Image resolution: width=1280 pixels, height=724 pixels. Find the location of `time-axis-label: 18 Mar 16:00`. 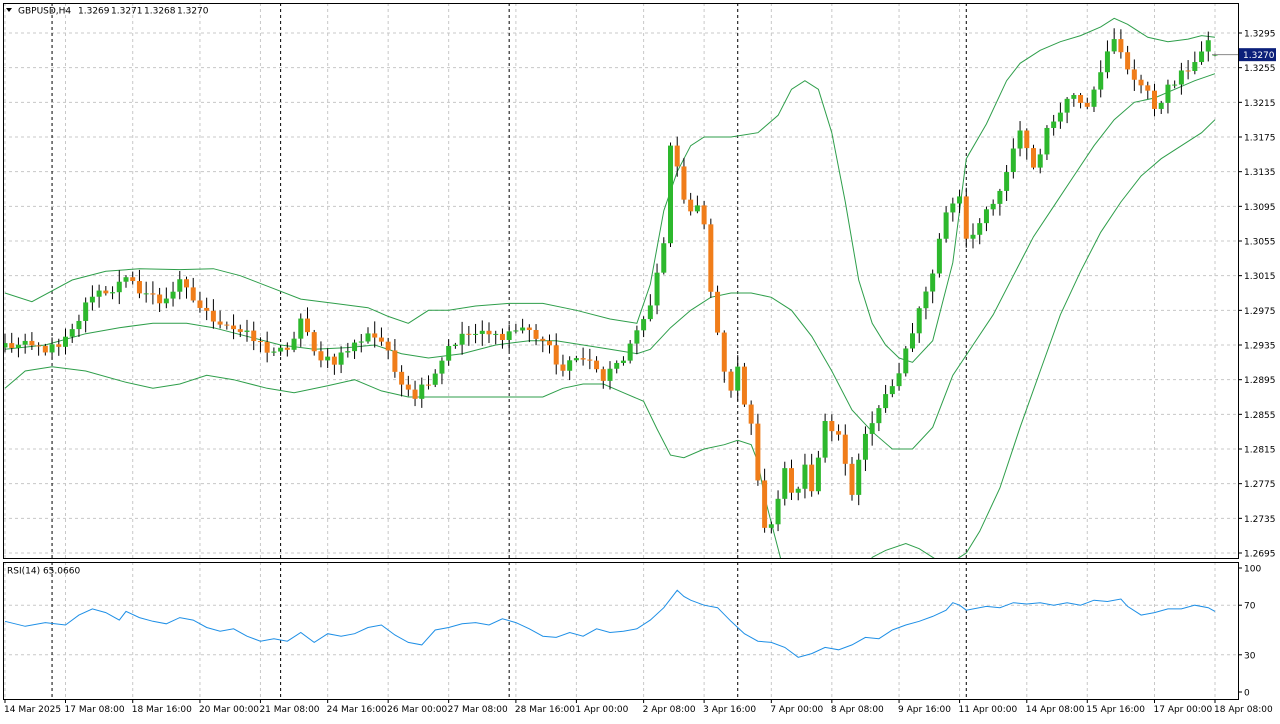

time-axis-label: 18 Mar 16:00 is located at coordinates (162, 710).